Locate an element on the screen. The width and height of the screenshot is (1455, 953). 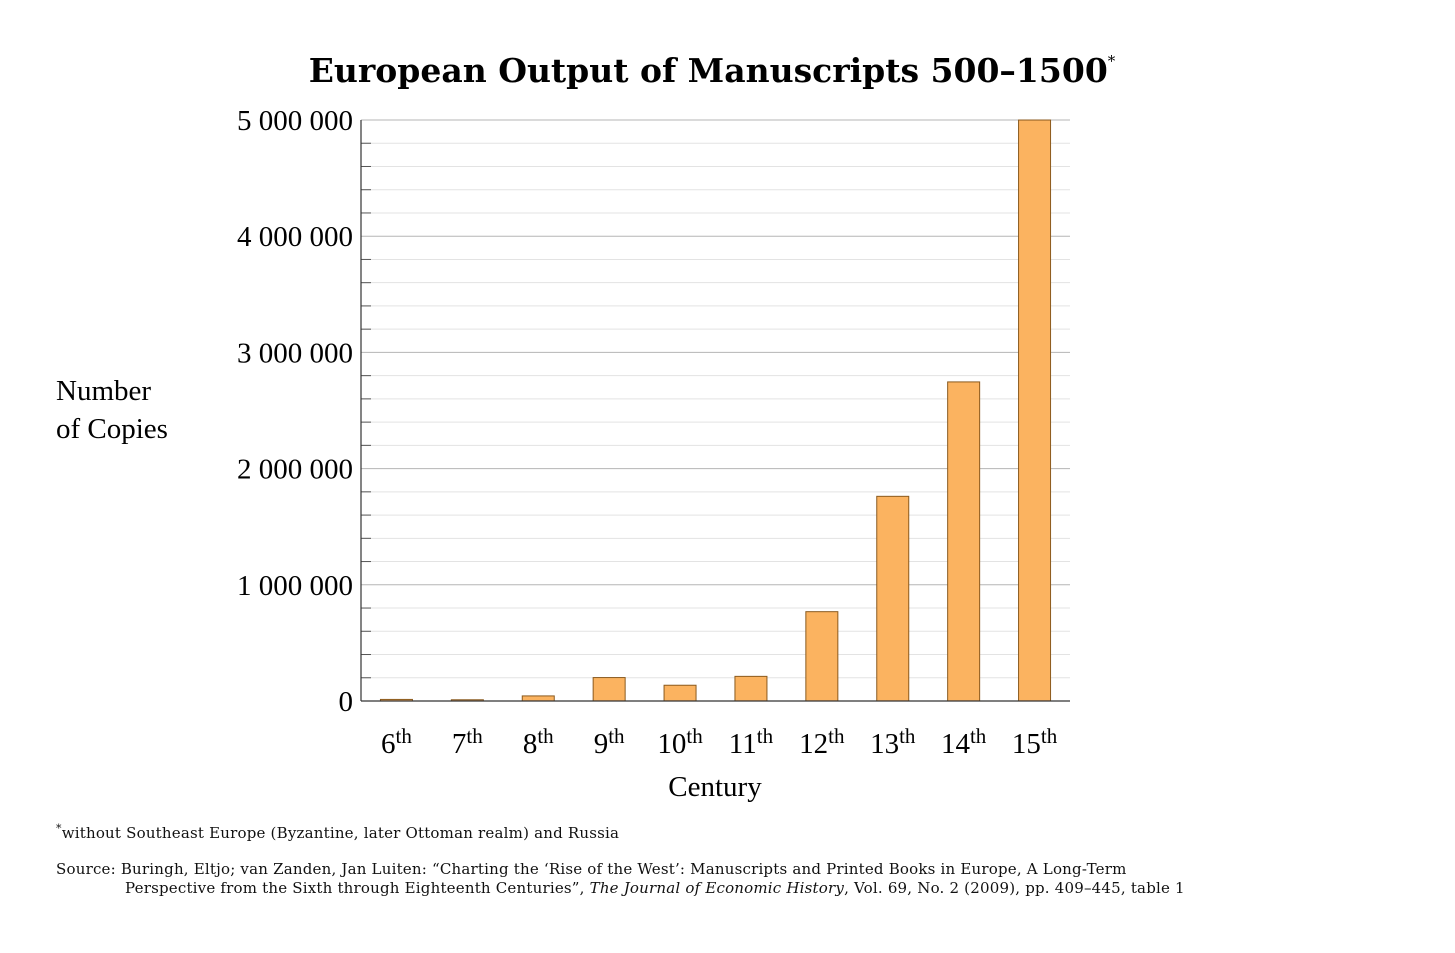
y-tick-label: 1 000 000 is located at coordinates (295, 586).